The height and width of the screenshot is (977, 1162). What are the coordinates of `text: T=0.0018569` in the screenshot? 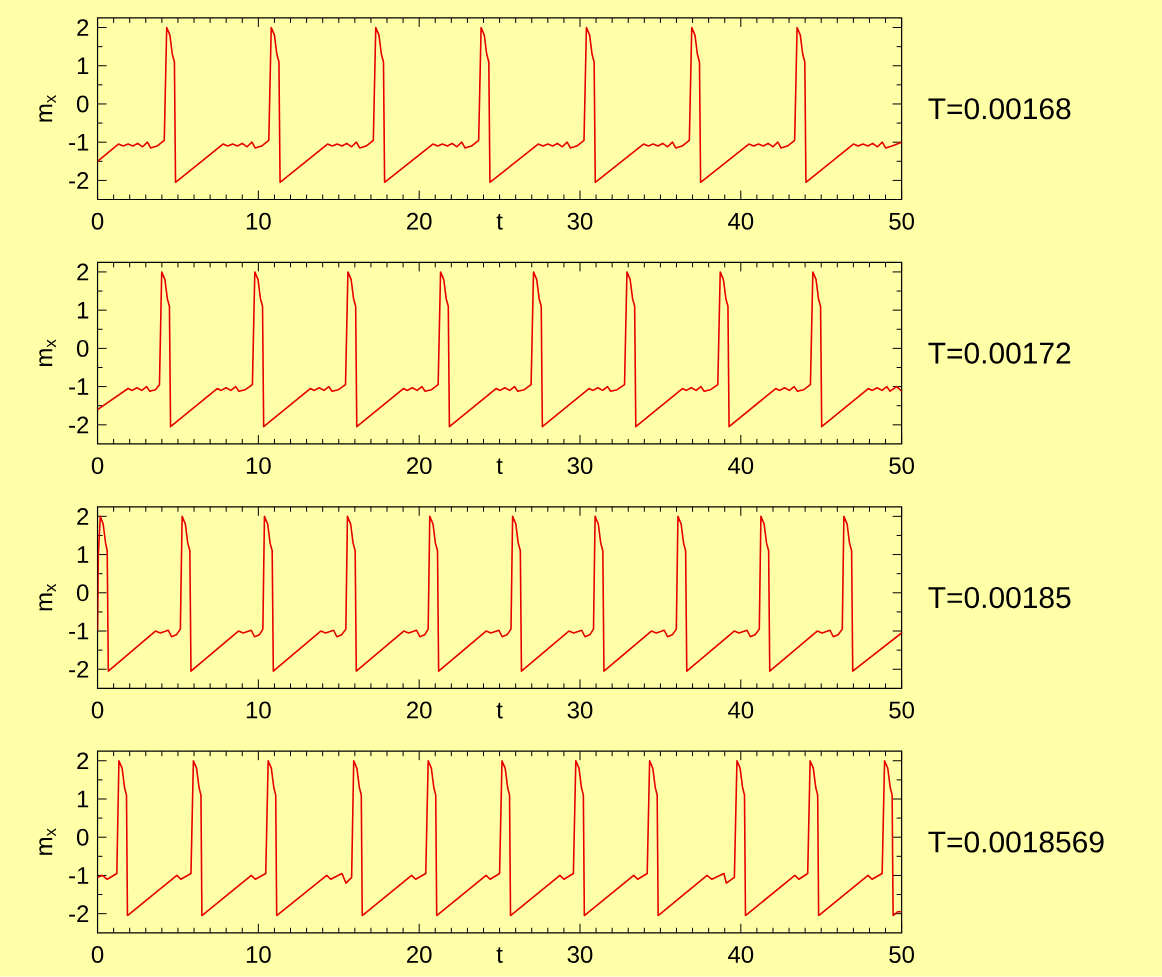 It's located at (1016, 842).